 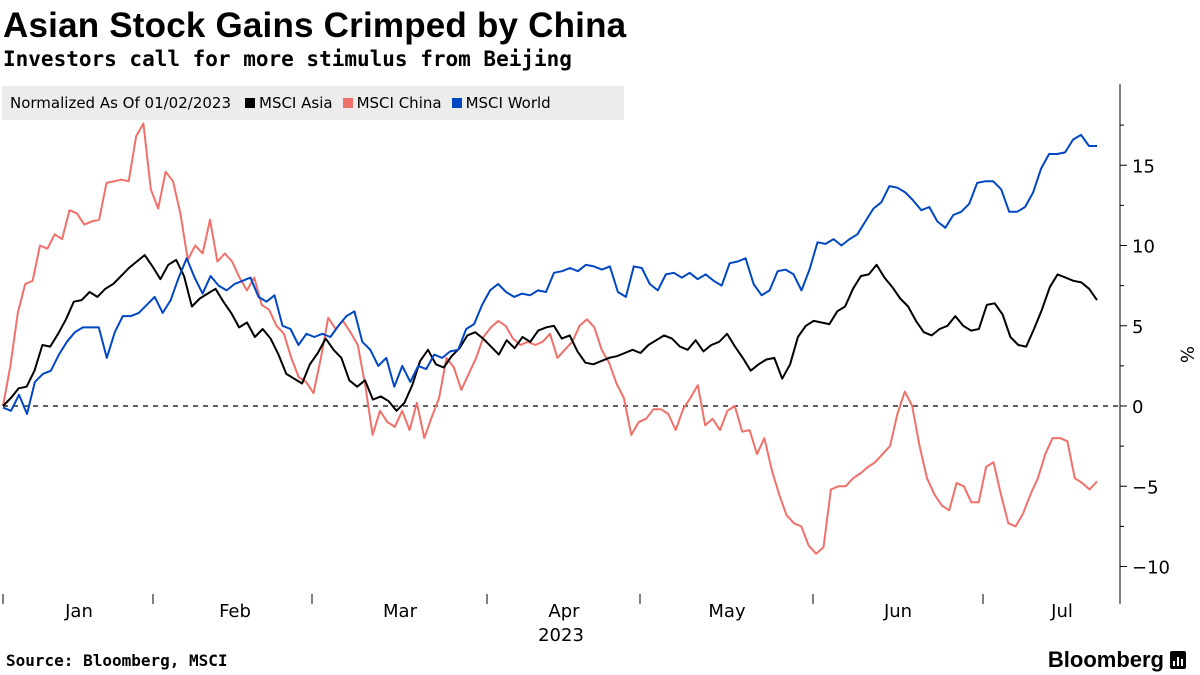 I want to click on x-tick-label: Mar, so click(x=400, y=611).